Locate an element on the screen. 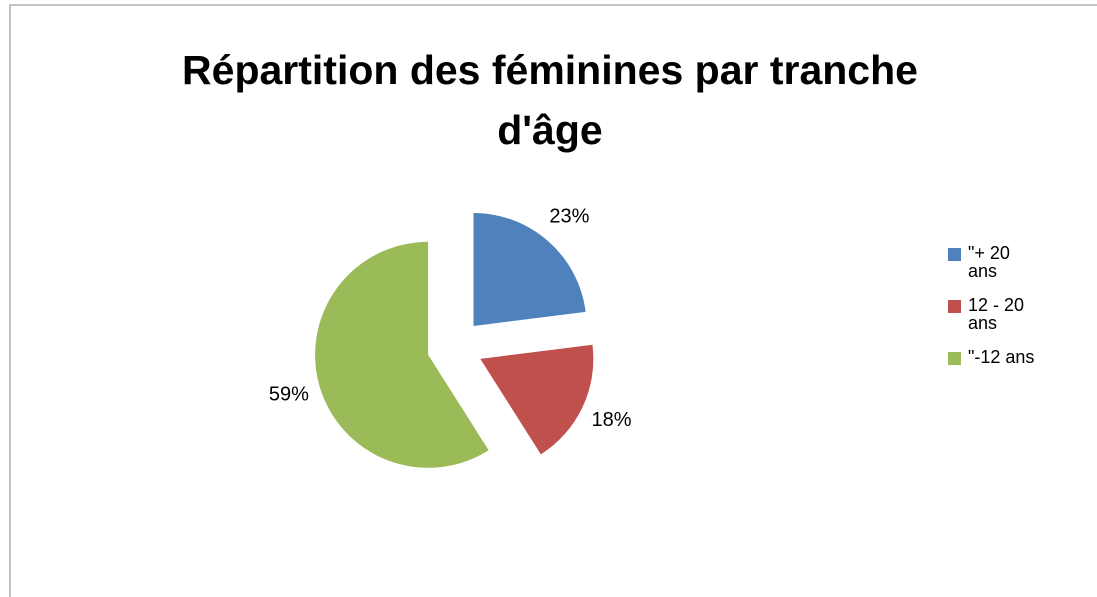 The width and height of the screenshot is (1097, 597). legend-label: "-12 ans is located at coordinates (1001, 357).